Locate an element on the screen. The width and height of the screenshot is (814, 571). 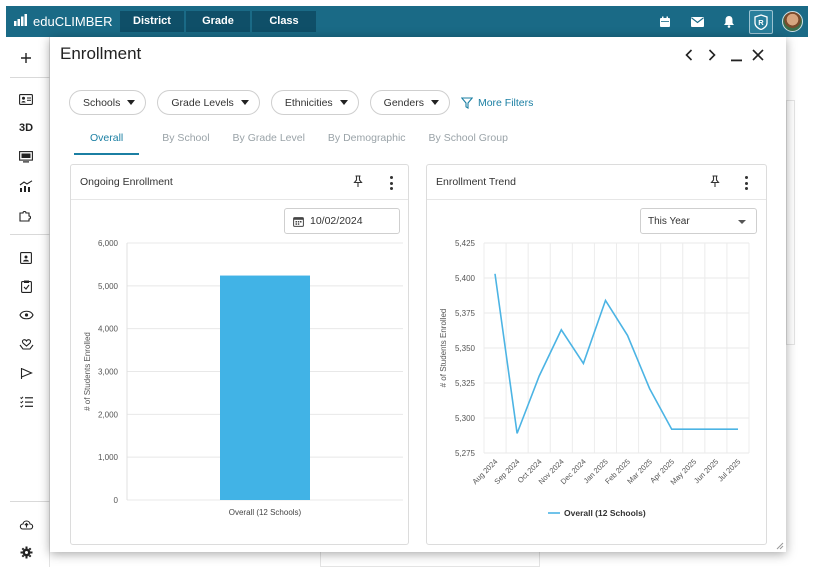
nav-class: Class is located at coordinates (284, 21).